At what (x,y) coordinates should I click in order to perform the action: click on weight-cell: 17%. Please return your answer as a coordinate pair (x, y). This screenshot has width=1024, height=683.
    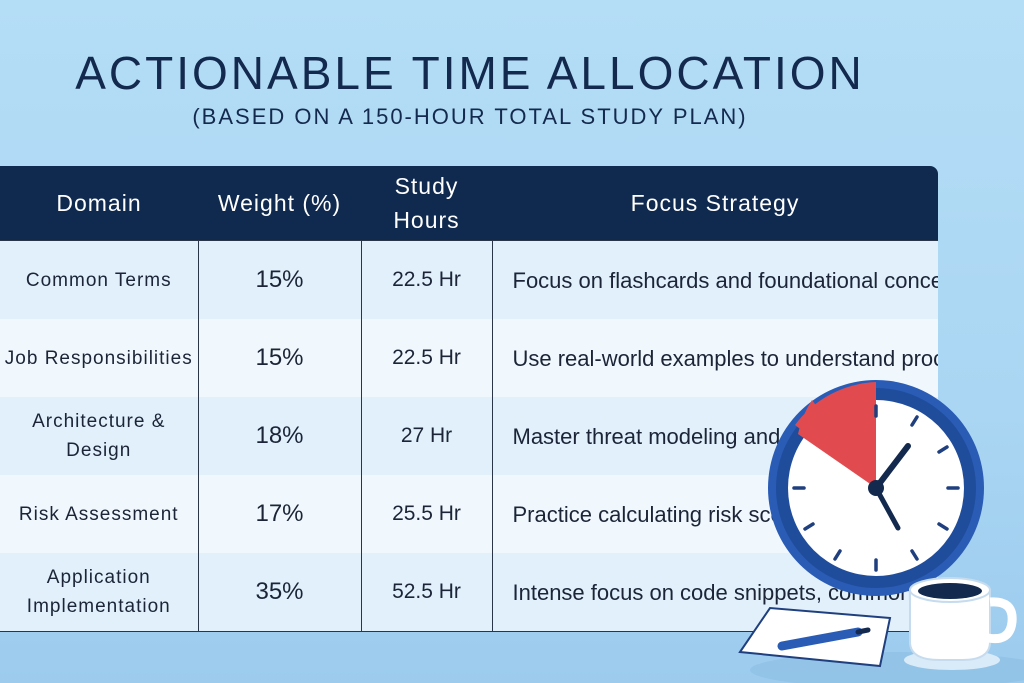
    Looking at the image, I should click on (280, 514).